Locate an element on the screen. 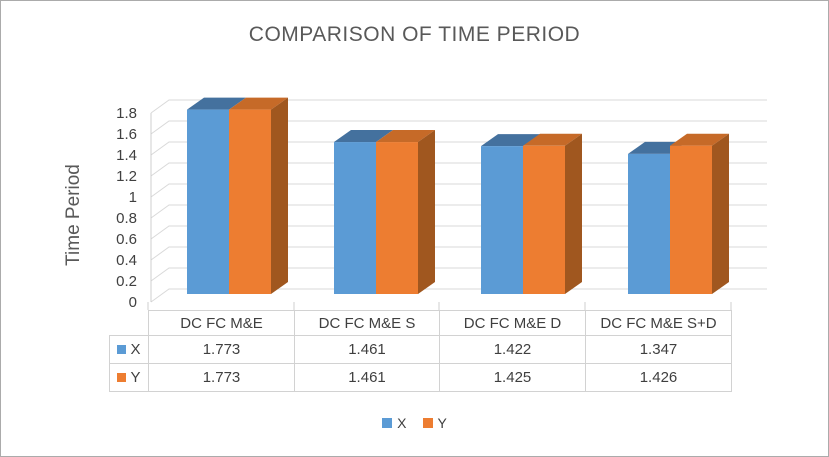  table-value-cell: 1.425 is located at coordinates (512, 377).